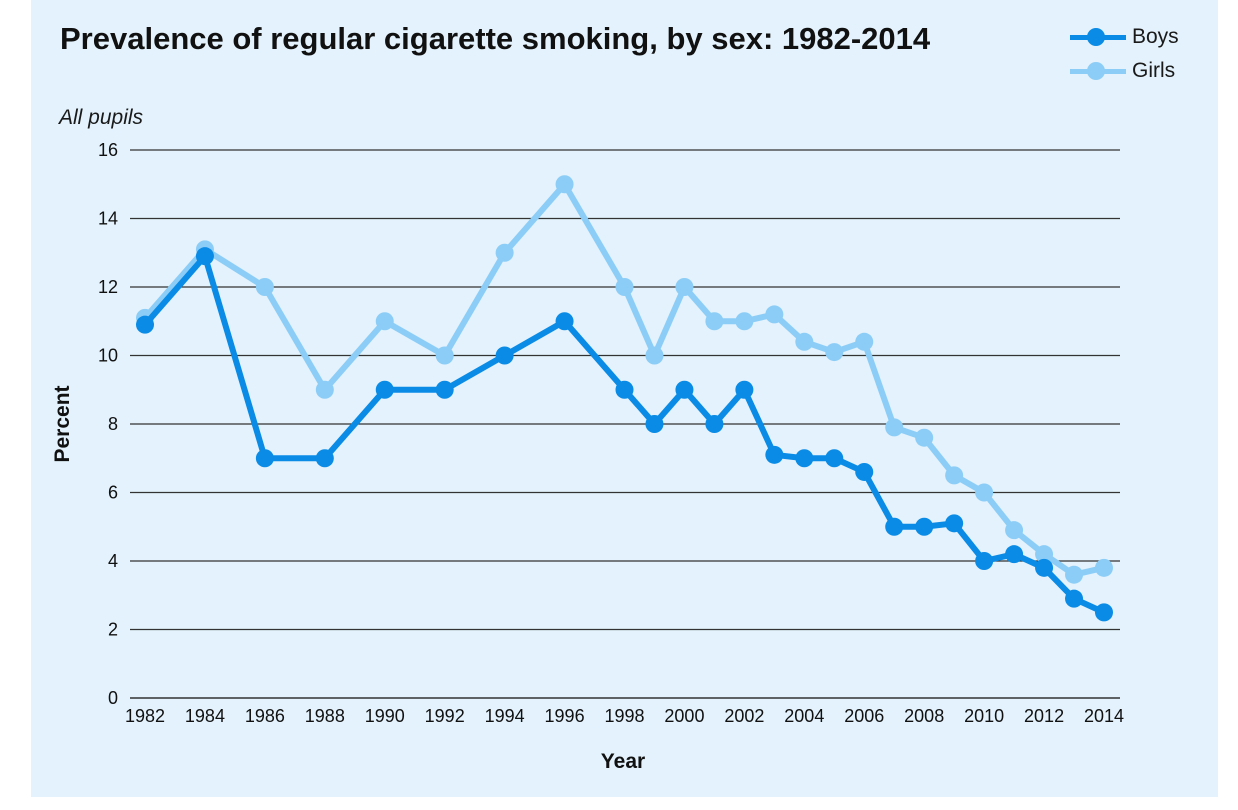  Describe the element at coordinates (325, 716) in the screenshot. I see `x-tick-label-1988: 1988` at that location.